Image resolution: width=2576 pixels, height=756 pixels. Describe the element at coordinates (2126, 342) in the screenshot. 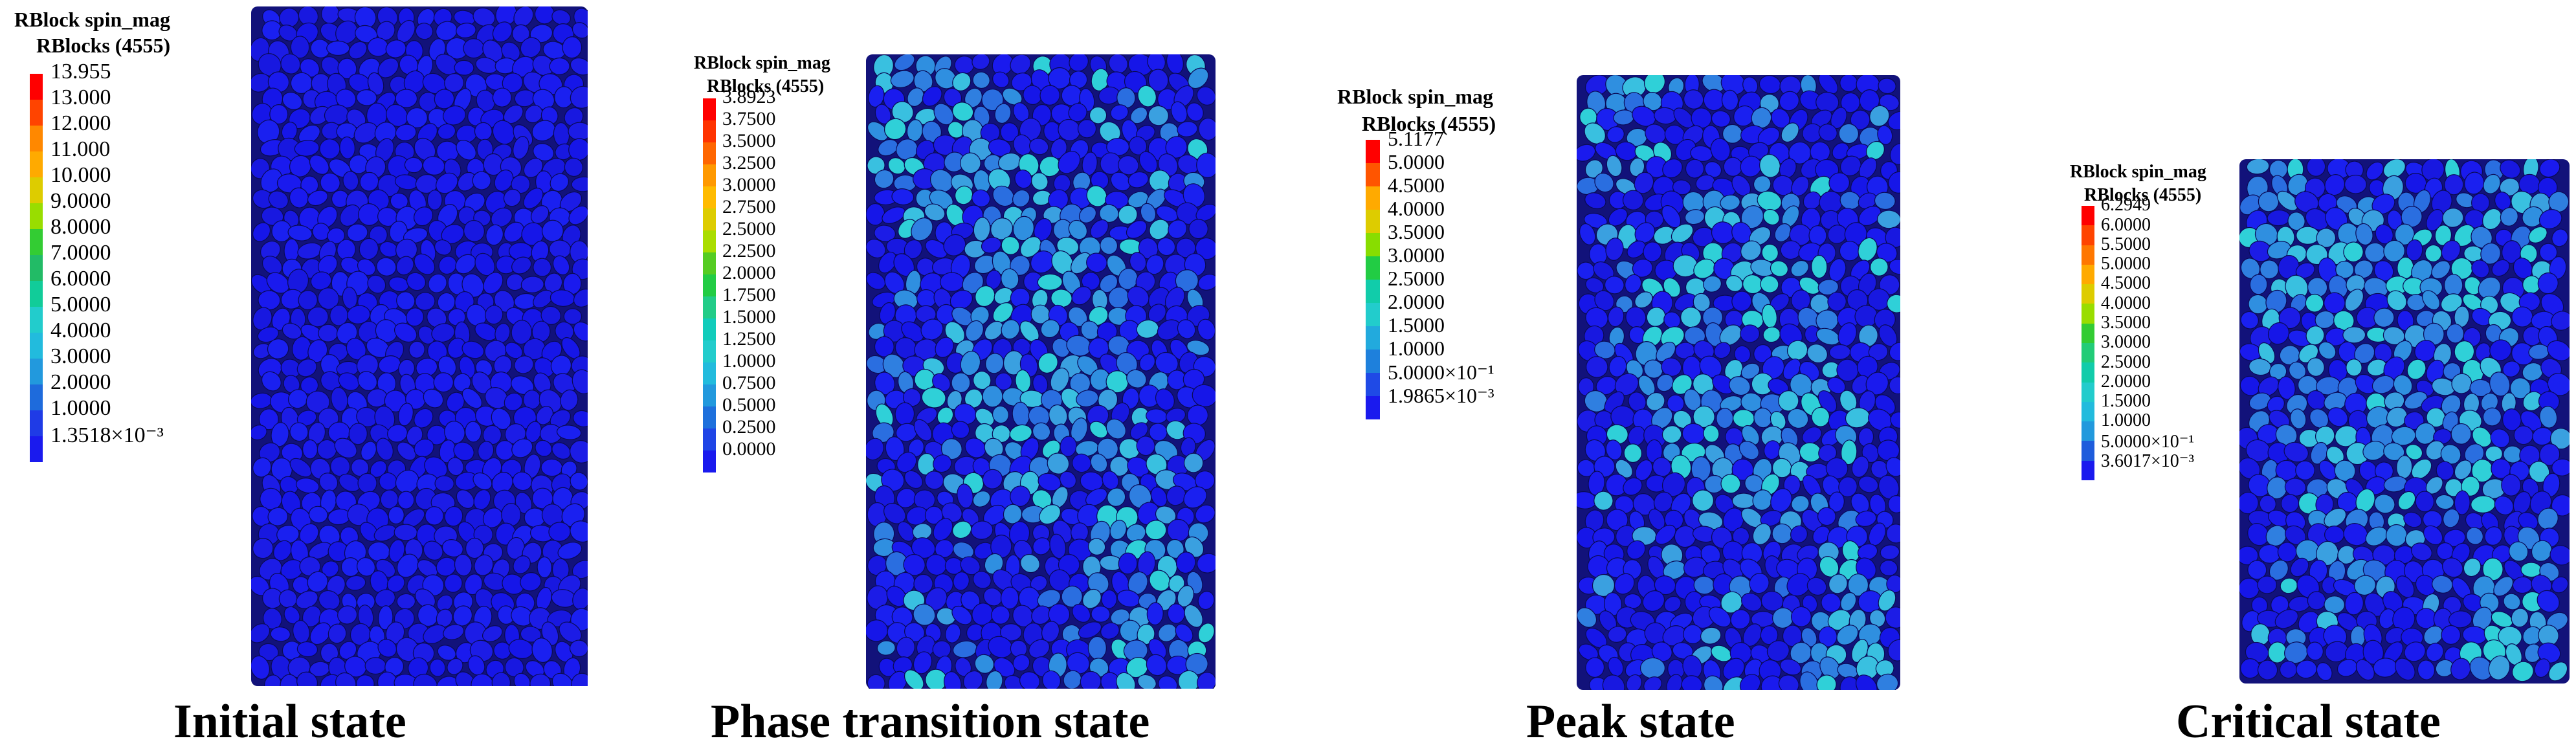

I see `legend-value-label: 3.0000` at that location.